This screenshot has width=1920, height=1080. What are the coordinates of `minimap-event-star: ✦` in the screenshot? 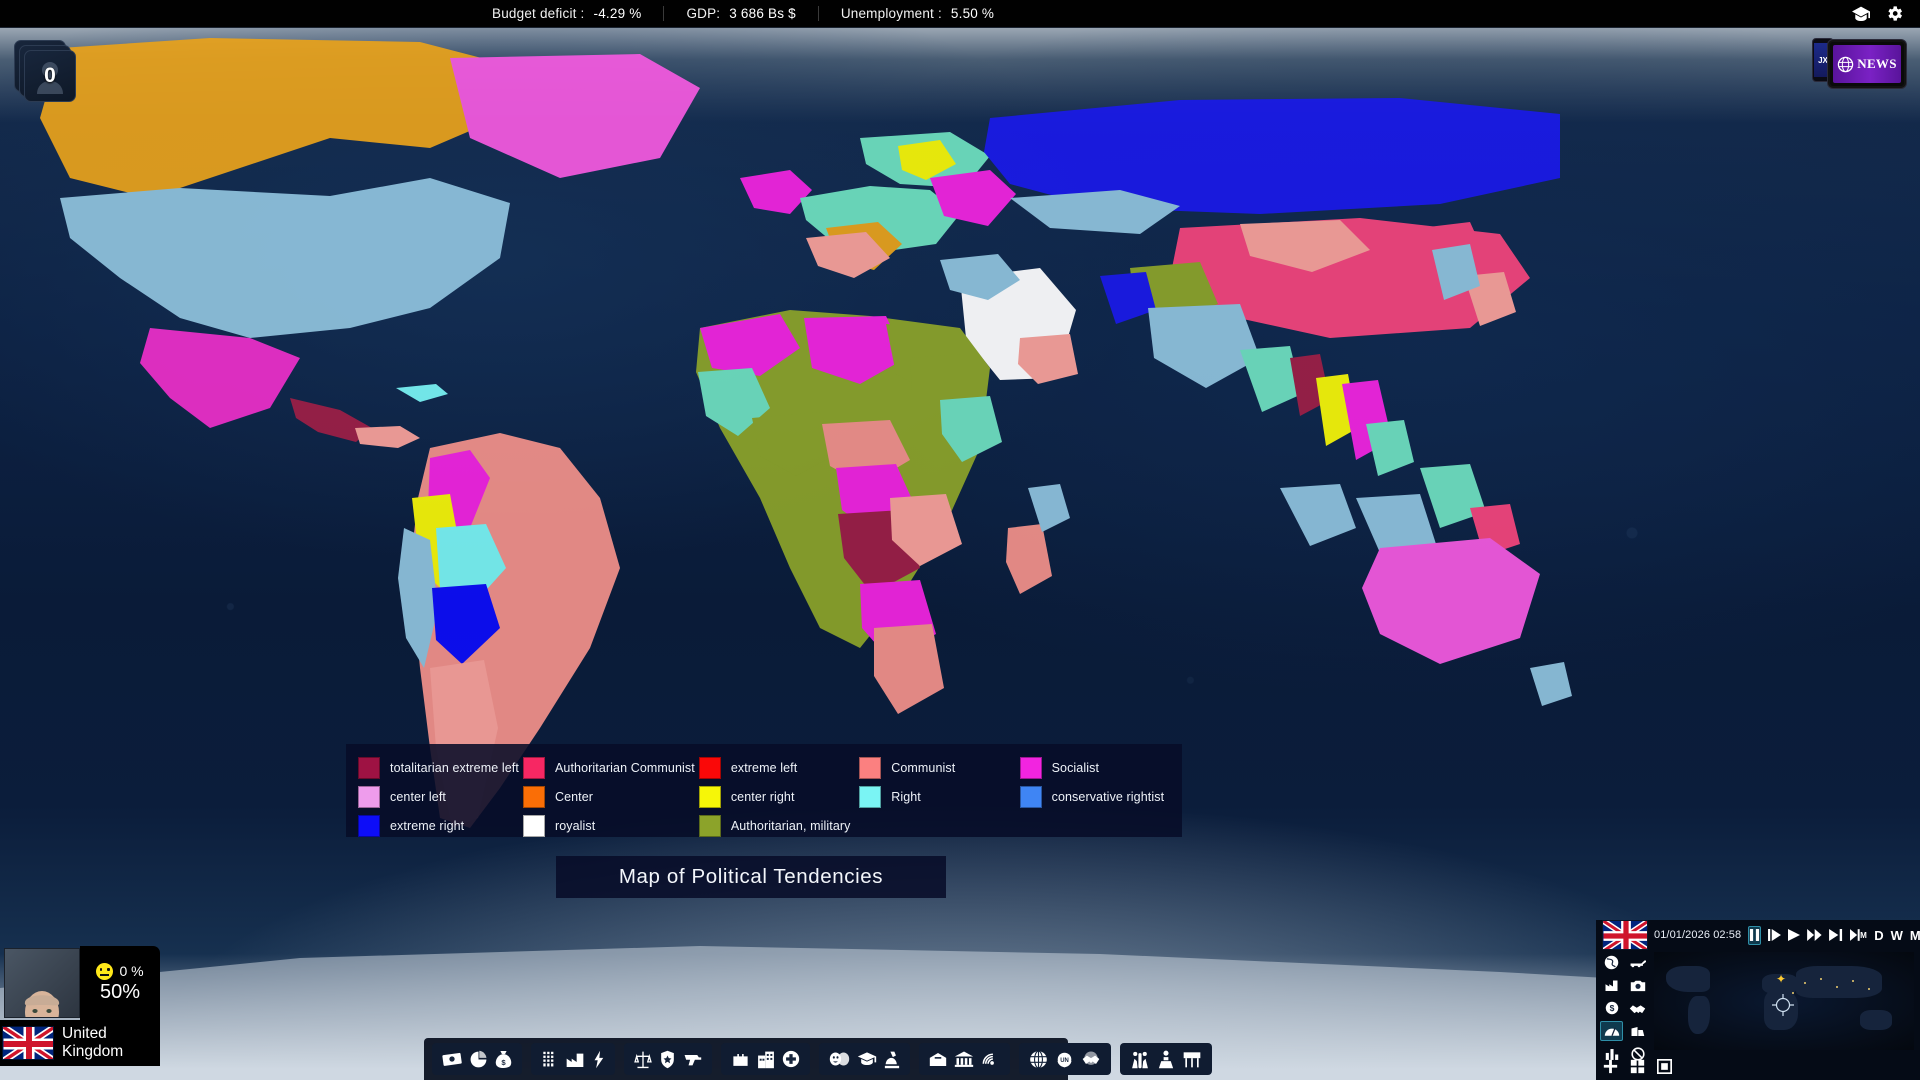 It's located at (1781, 979).